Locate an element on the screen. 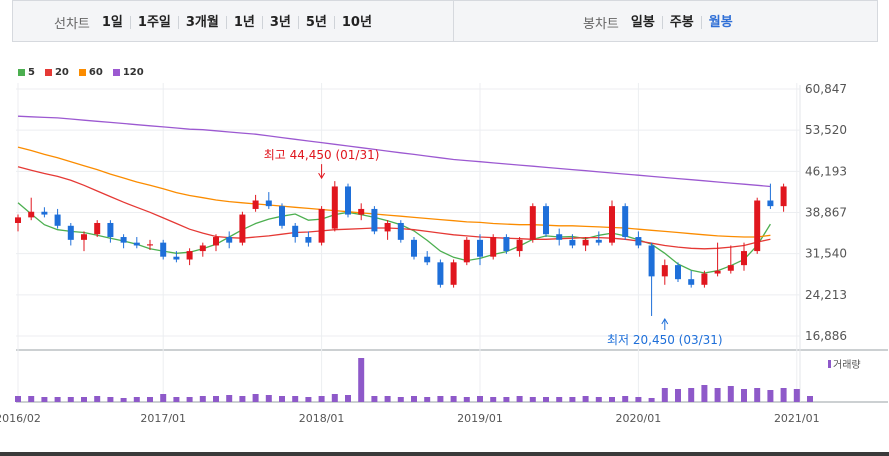  x-tick-label: 2018/01 is located at coordinates (322, 418).